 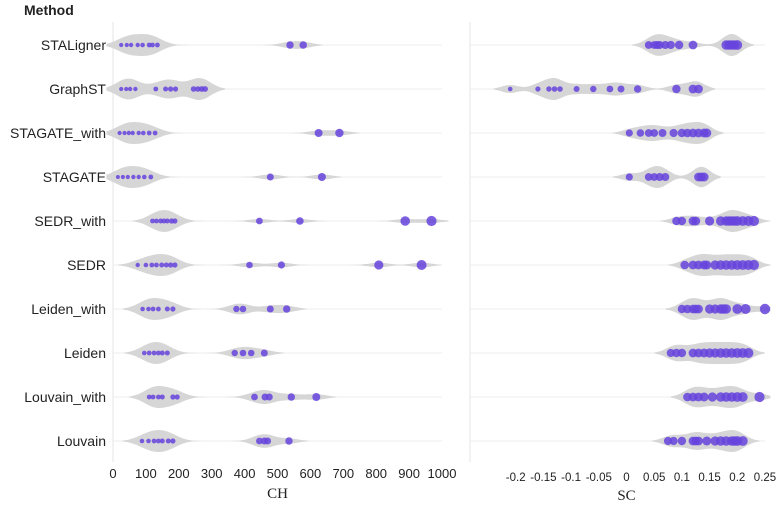 I want to click on method-label: Leiden_with, so click(x=68, y=309).